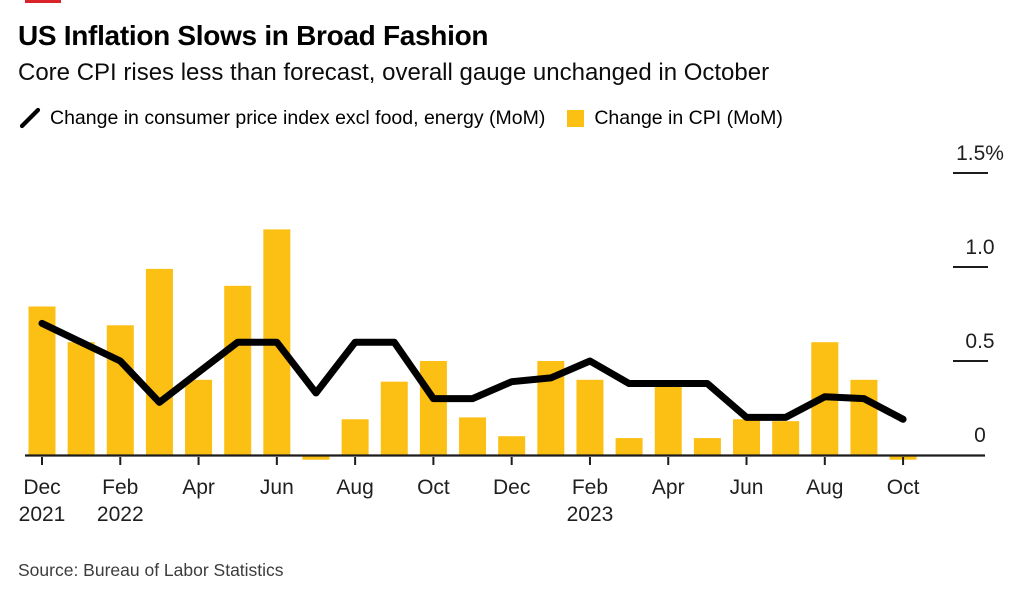  I want to click on bar-jul-2022, so click(316, 458).